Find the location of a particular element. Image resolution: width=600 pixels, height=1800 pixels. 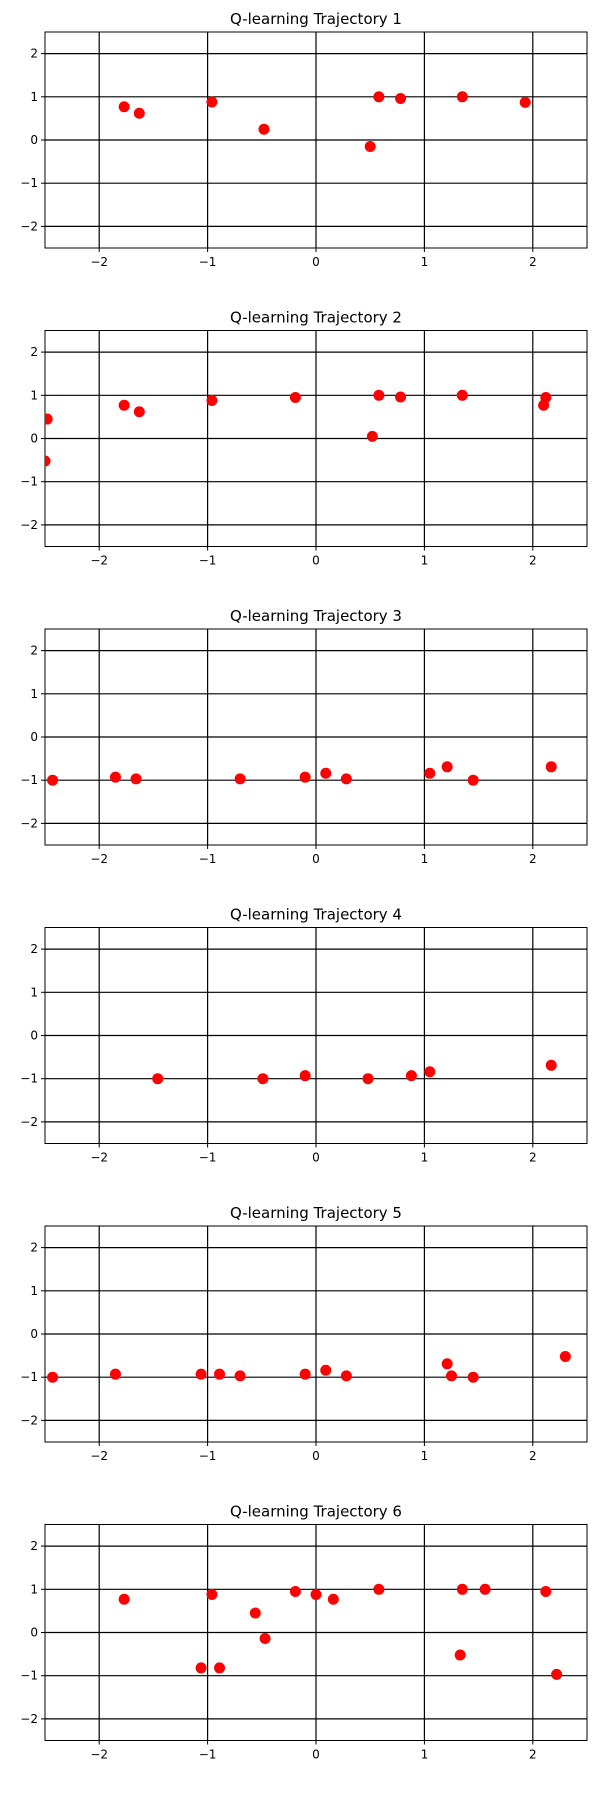

chart-title: Q-learning Trajectory 6 is located at coordinates (316, 1512).